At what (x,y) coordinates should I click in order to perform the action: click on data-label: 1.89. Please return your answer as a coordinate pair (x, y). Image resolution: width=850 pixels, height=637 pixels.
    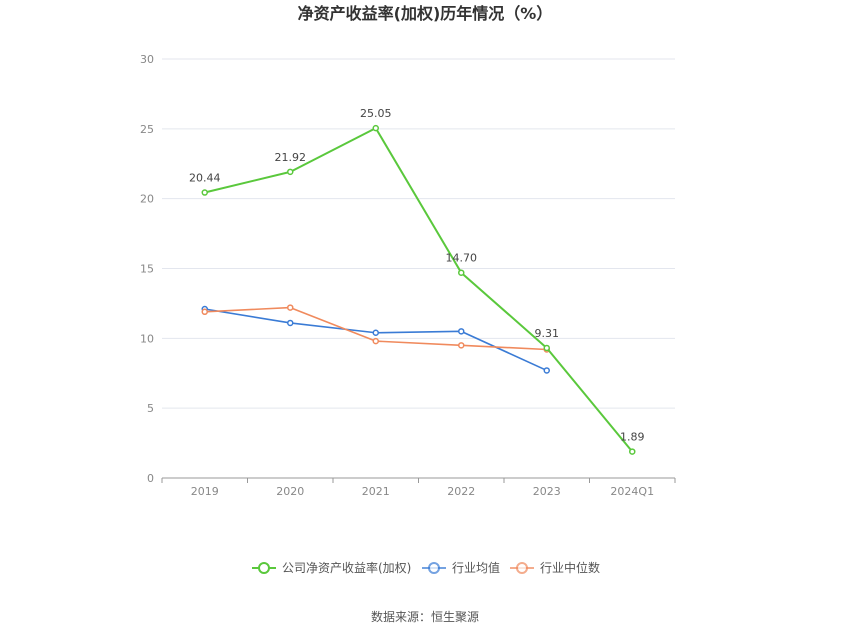
    Looking at the image, I should click on (632, 437).